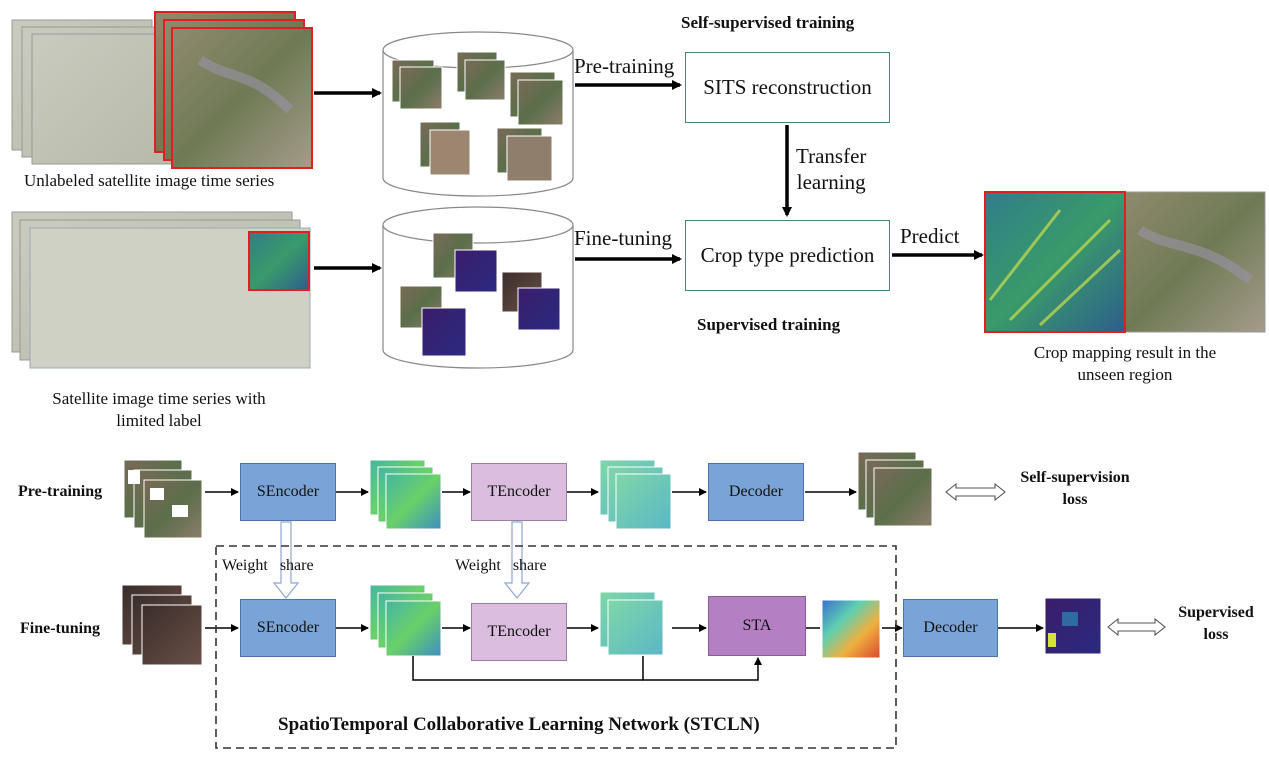  I want to click on pretraining-dataset-cylinder, so click(478, 114).